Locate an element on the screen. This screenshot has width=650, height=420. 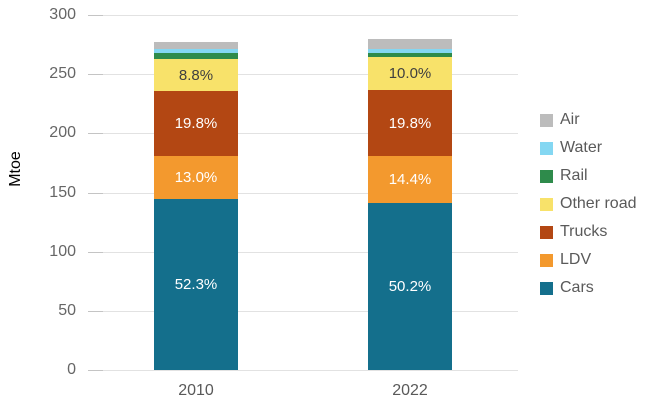
legend-label-trucks: Trucks is located at coordinates (584, 231).